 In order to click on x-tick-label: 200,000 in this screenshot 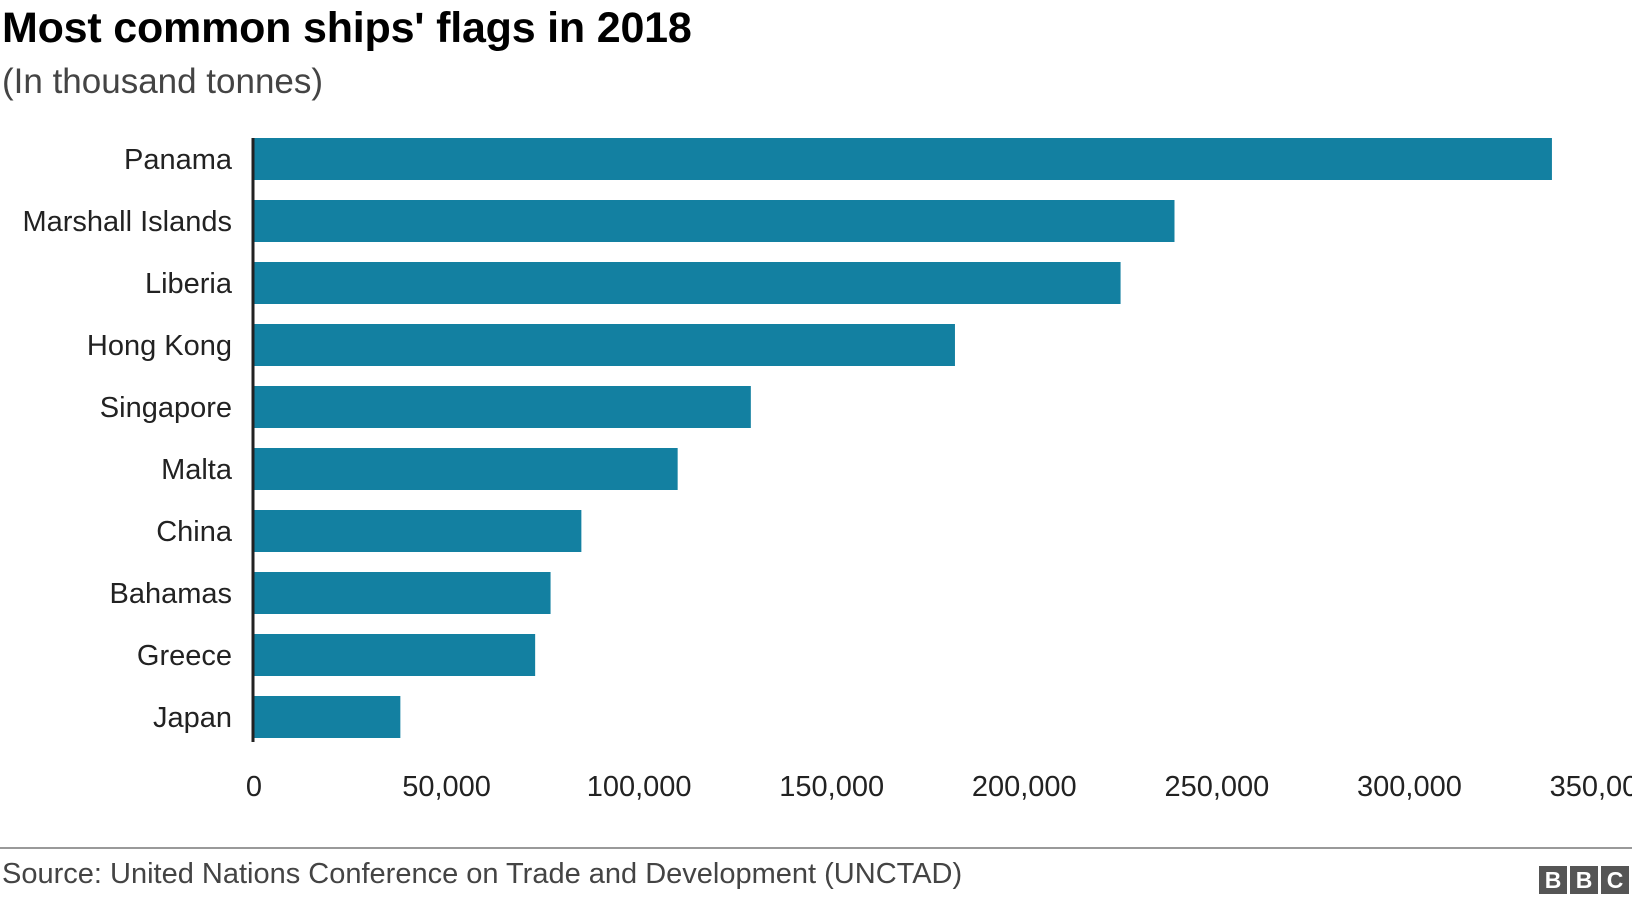, I will do `click(1024, 787)`.